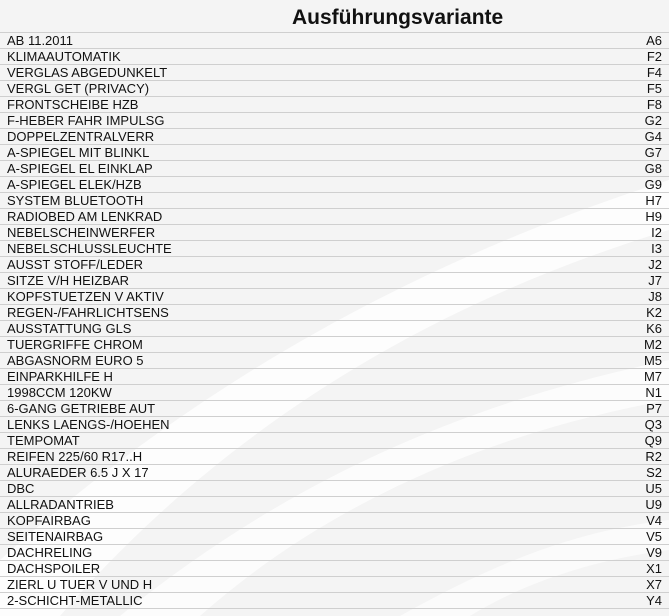  Describe the element at coordinates (81, 136) in the screenshot. I see `option-label: DOPPELZENTRALVERR` at that location.